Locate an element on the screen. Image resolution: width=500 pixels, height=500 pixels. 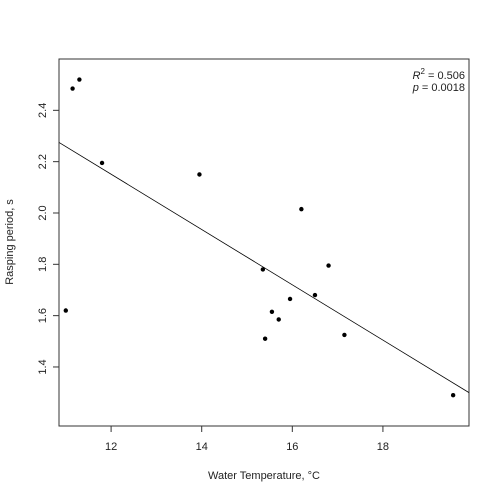
y-tick-label: 1.4 is located at coordinates (43, 366).